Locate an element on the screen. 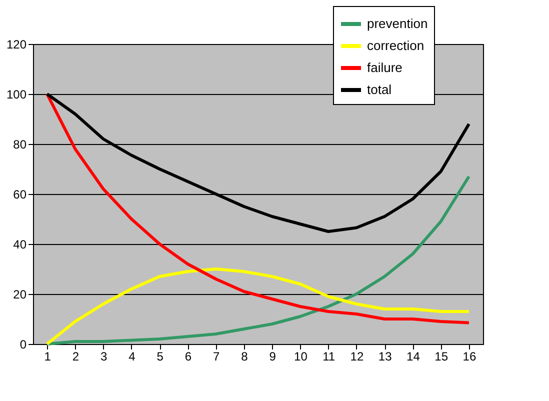 The image size is (549, 401). x-tick-label: 9 is located at coordinates (272, 357).